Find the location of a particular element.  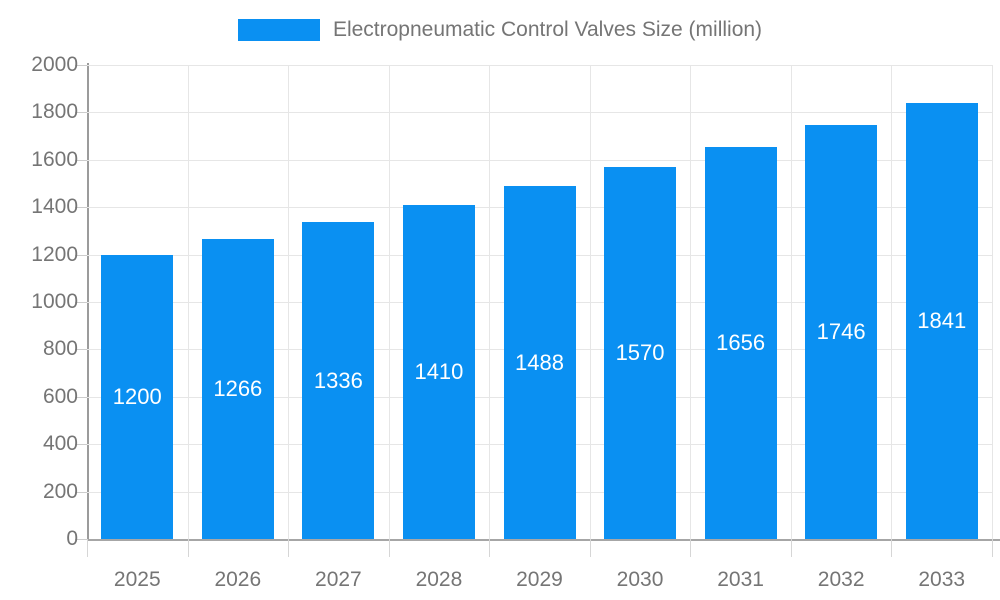

bar: 1336 is located at coordinates (338, 380).